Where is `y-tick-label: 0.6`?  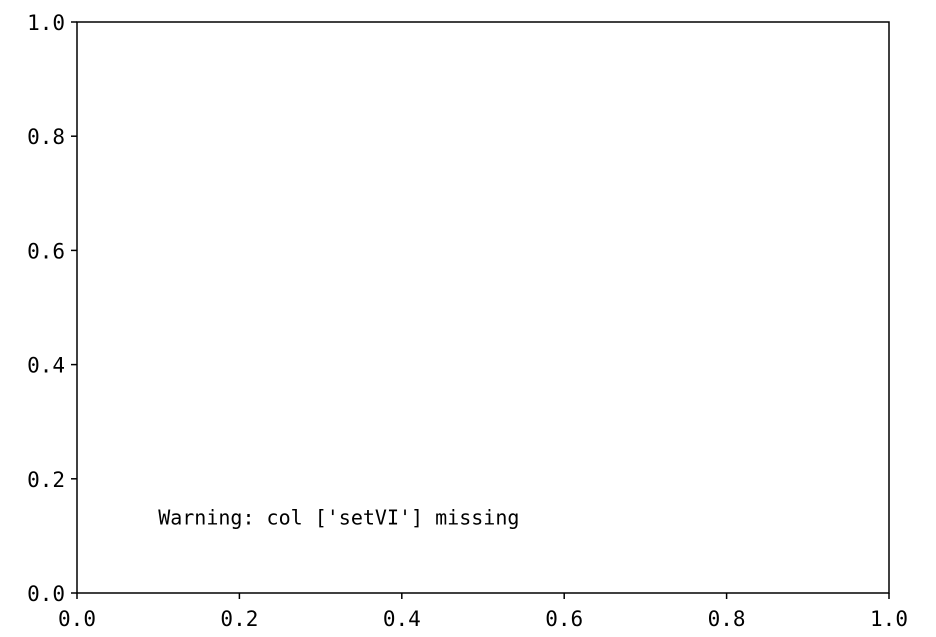
y-tick-label: 0.6 is located at coordinates (46, 251).